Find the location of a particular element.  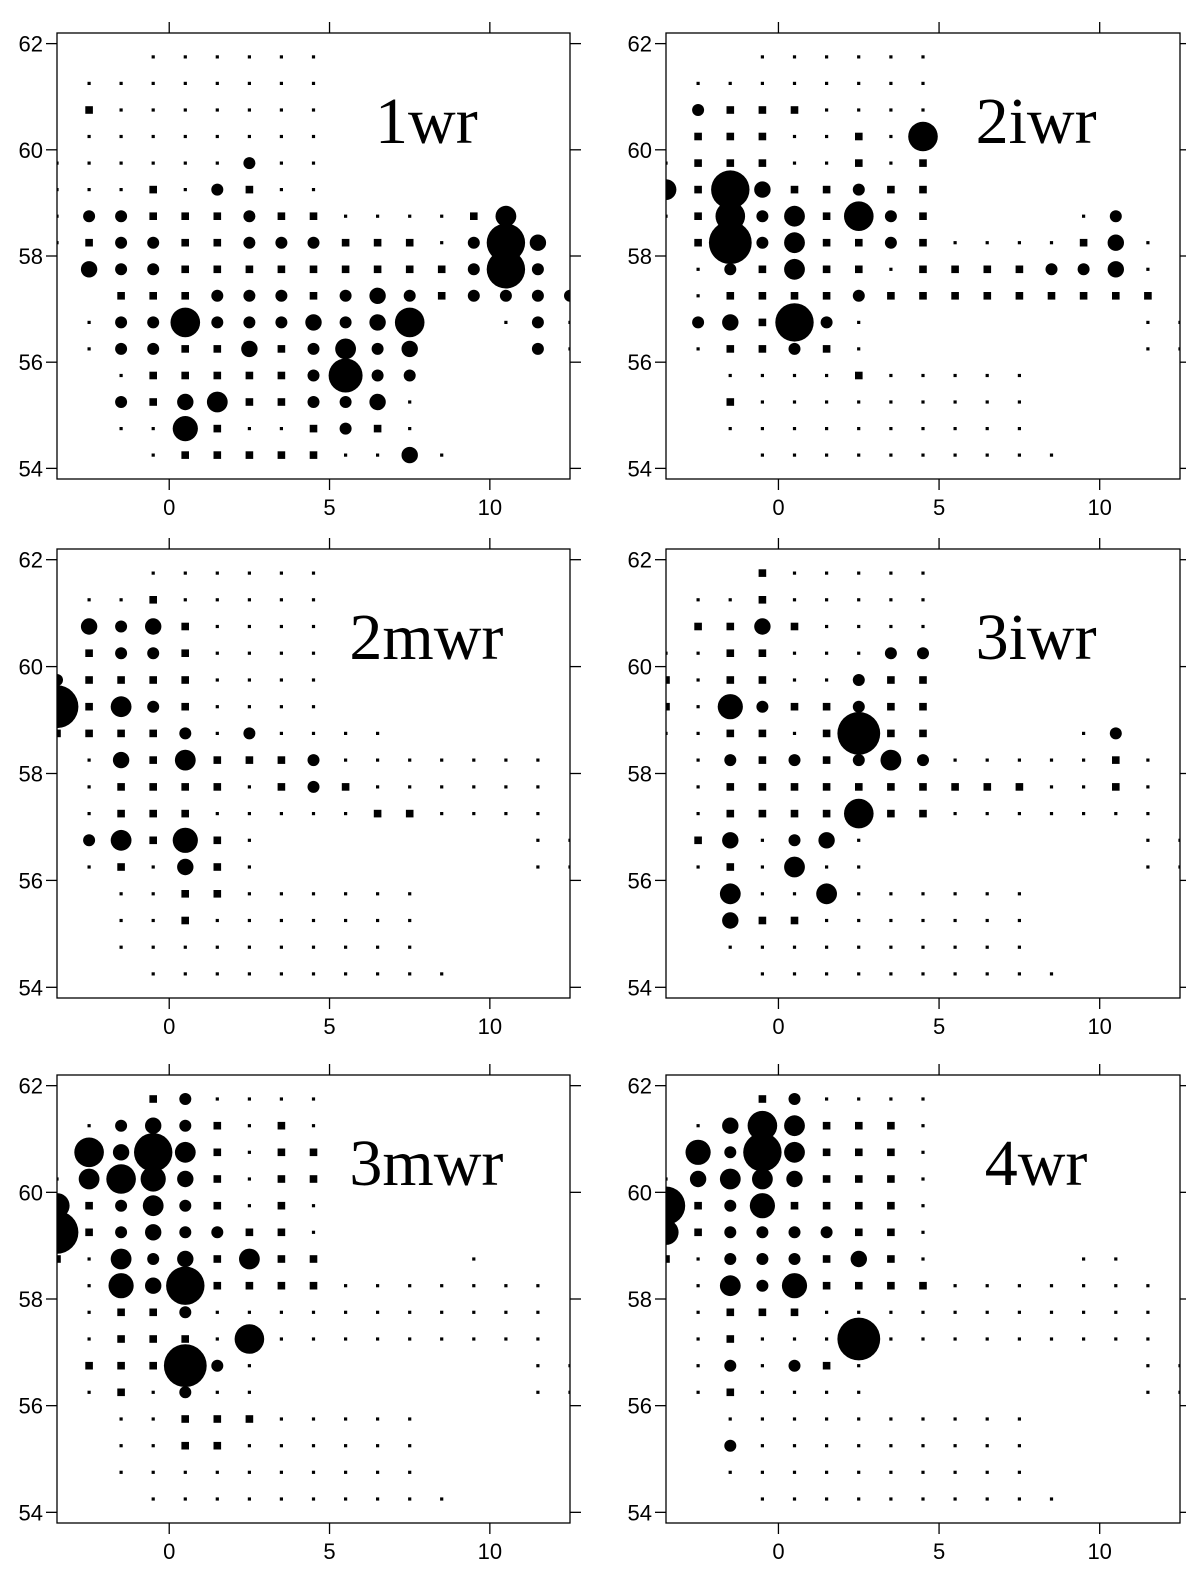

bubble-layer is located at coordinates (313, 773).